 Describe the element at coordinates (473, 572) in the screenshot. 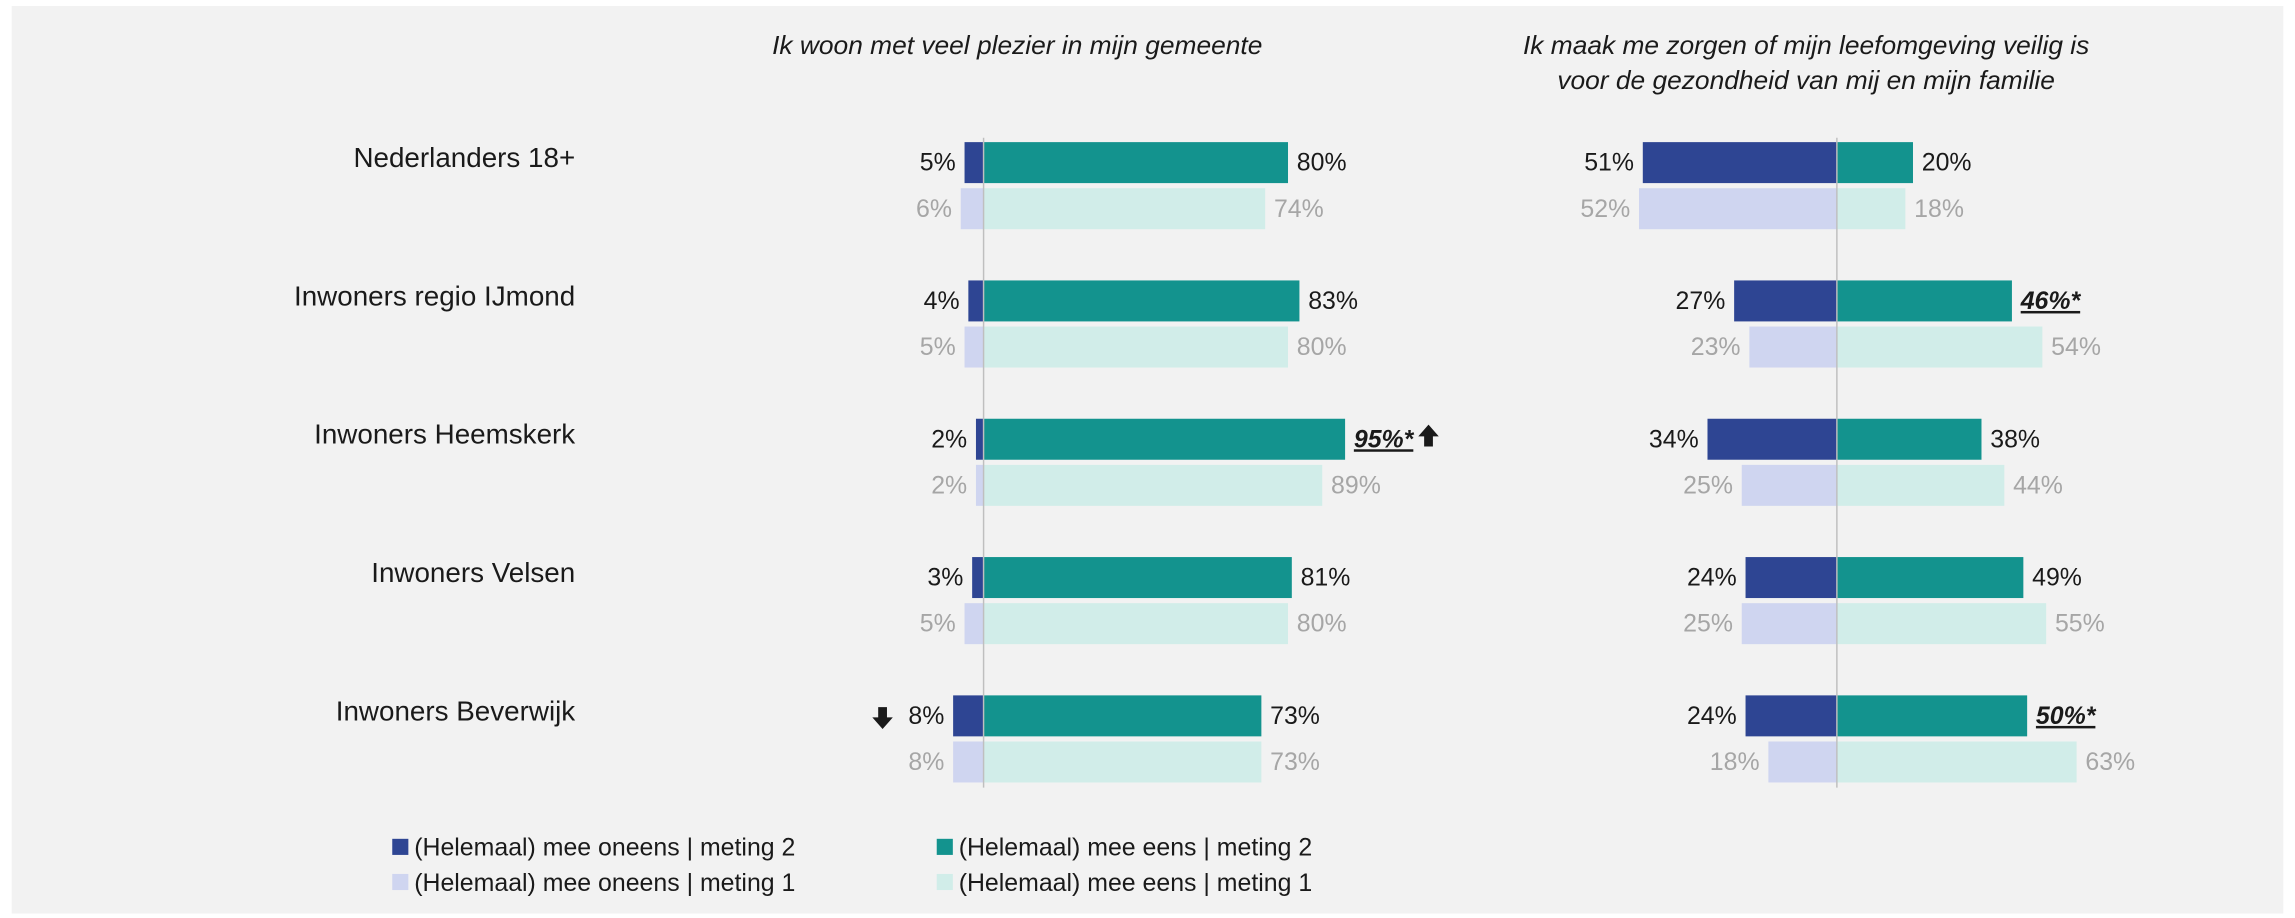

I see `category-label: Inwoners Velsen` at that location.